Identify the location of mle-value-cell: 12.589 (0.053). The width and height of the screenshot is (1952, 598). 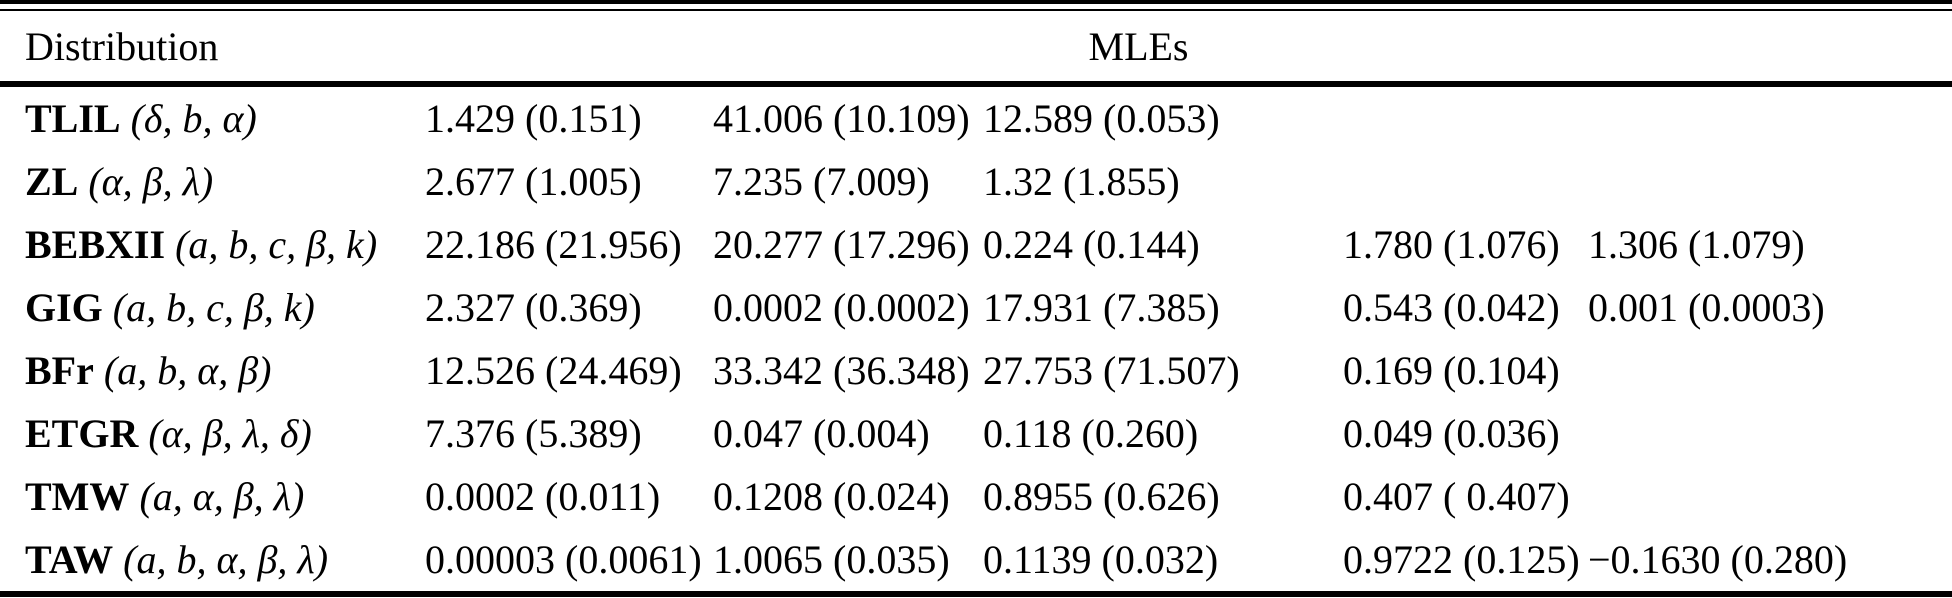
(1101, 118).